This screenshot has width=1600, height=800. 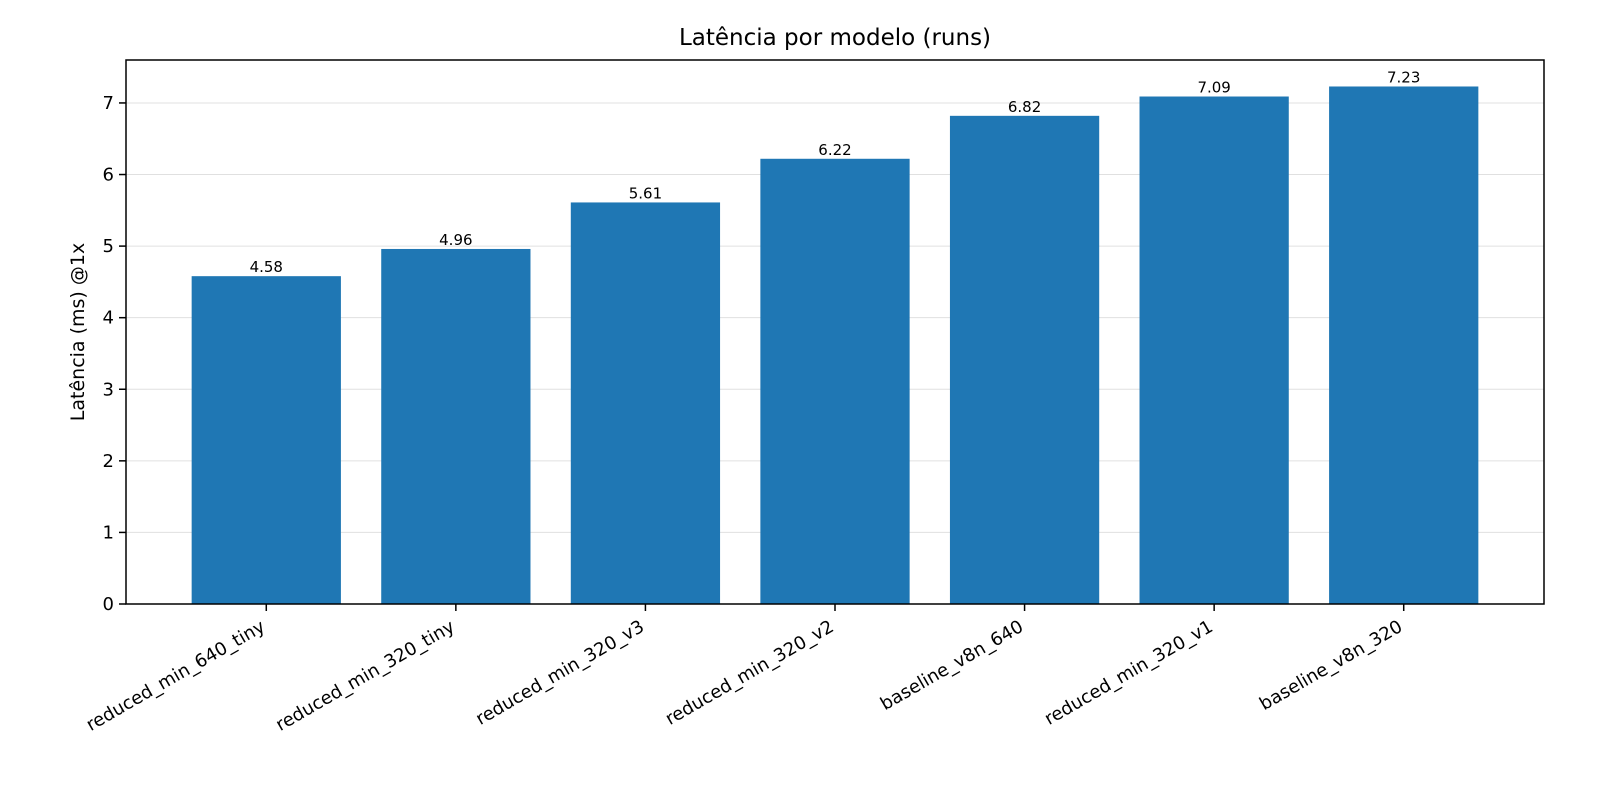 What do you see at coordinates (266, 267) in the screenshot?
I see `bar-value-label: 4.58` at bounding box center [266, 267].